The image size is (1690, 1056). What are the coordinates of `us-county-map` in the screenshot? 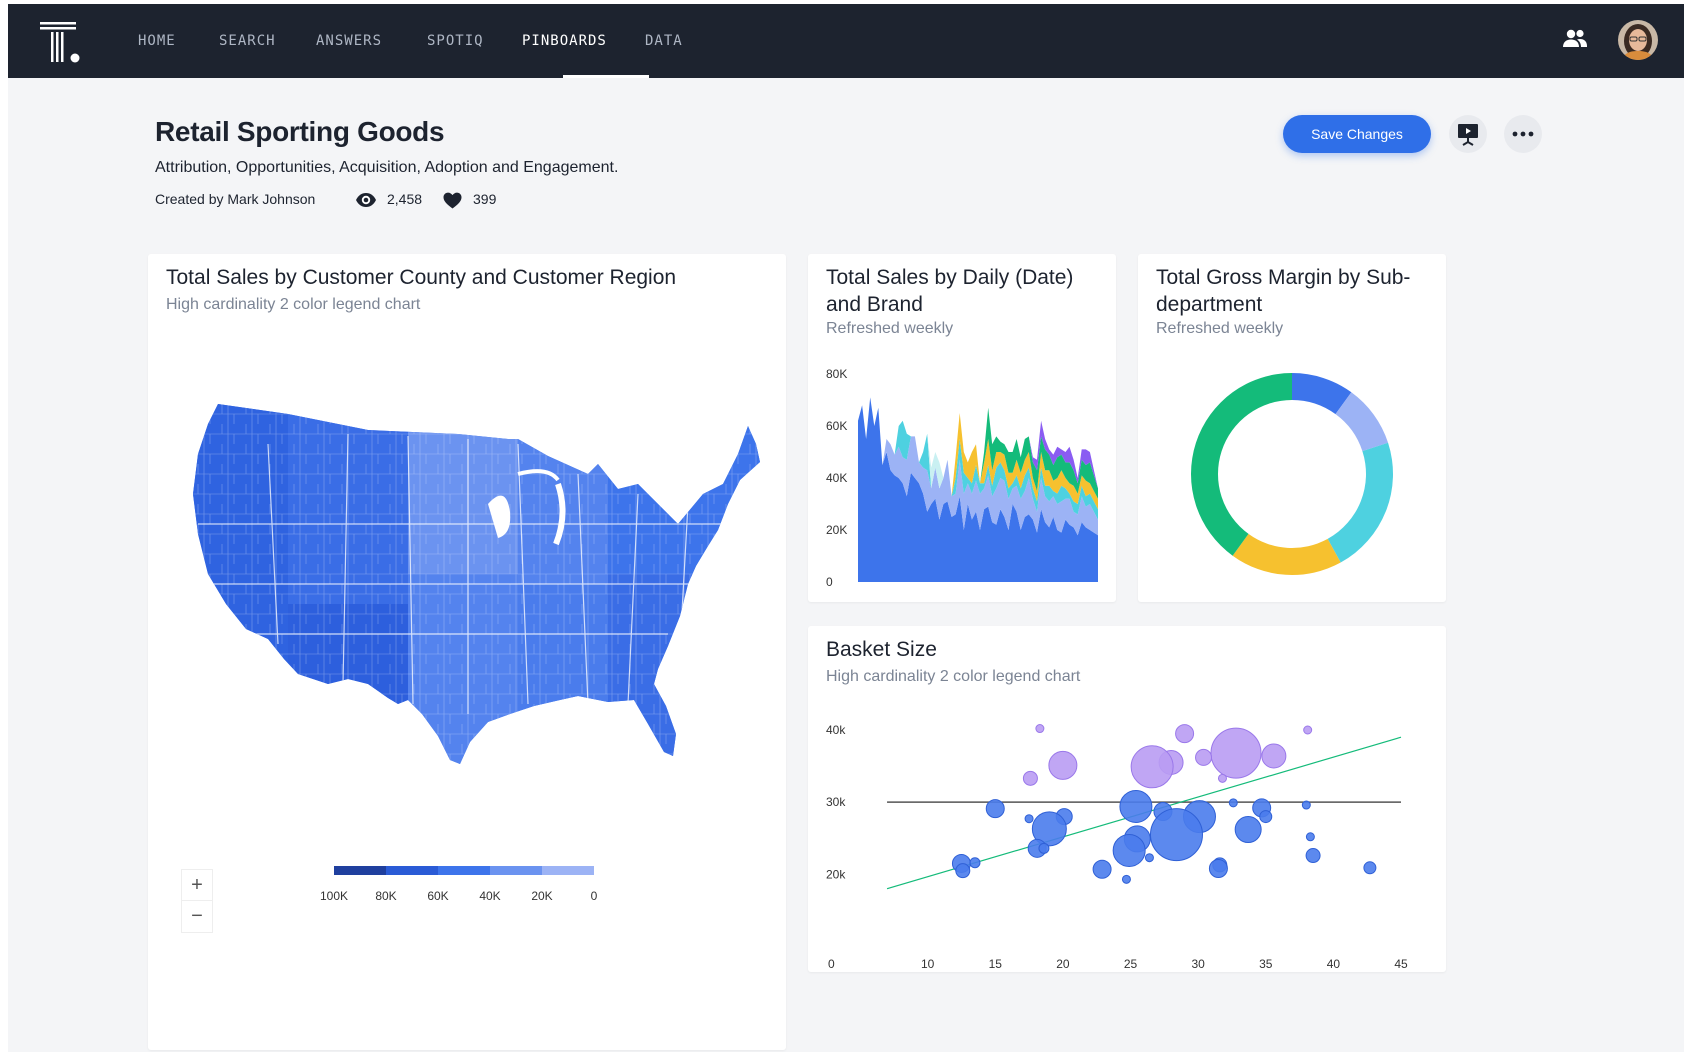 It's located at (468, 584).